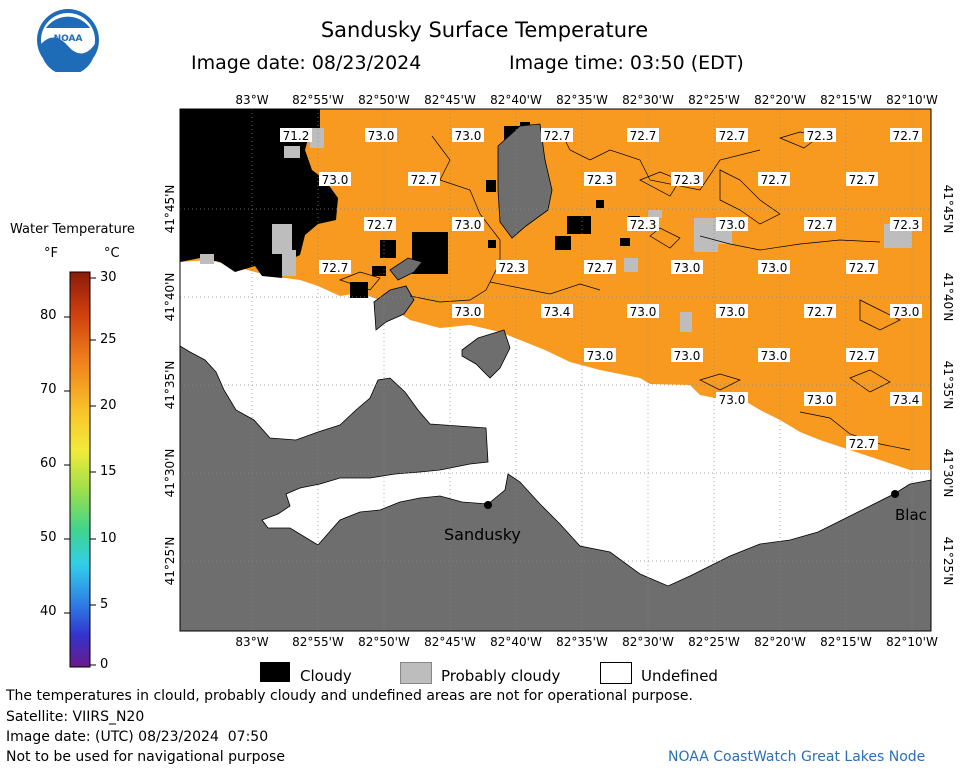 Image resolution: width=969 pixels, height=773 pixels. What do you see at coordinates (108, 538) in the screenshot?
I see `c-tick-10: 10` at bounding box center [108, 538].